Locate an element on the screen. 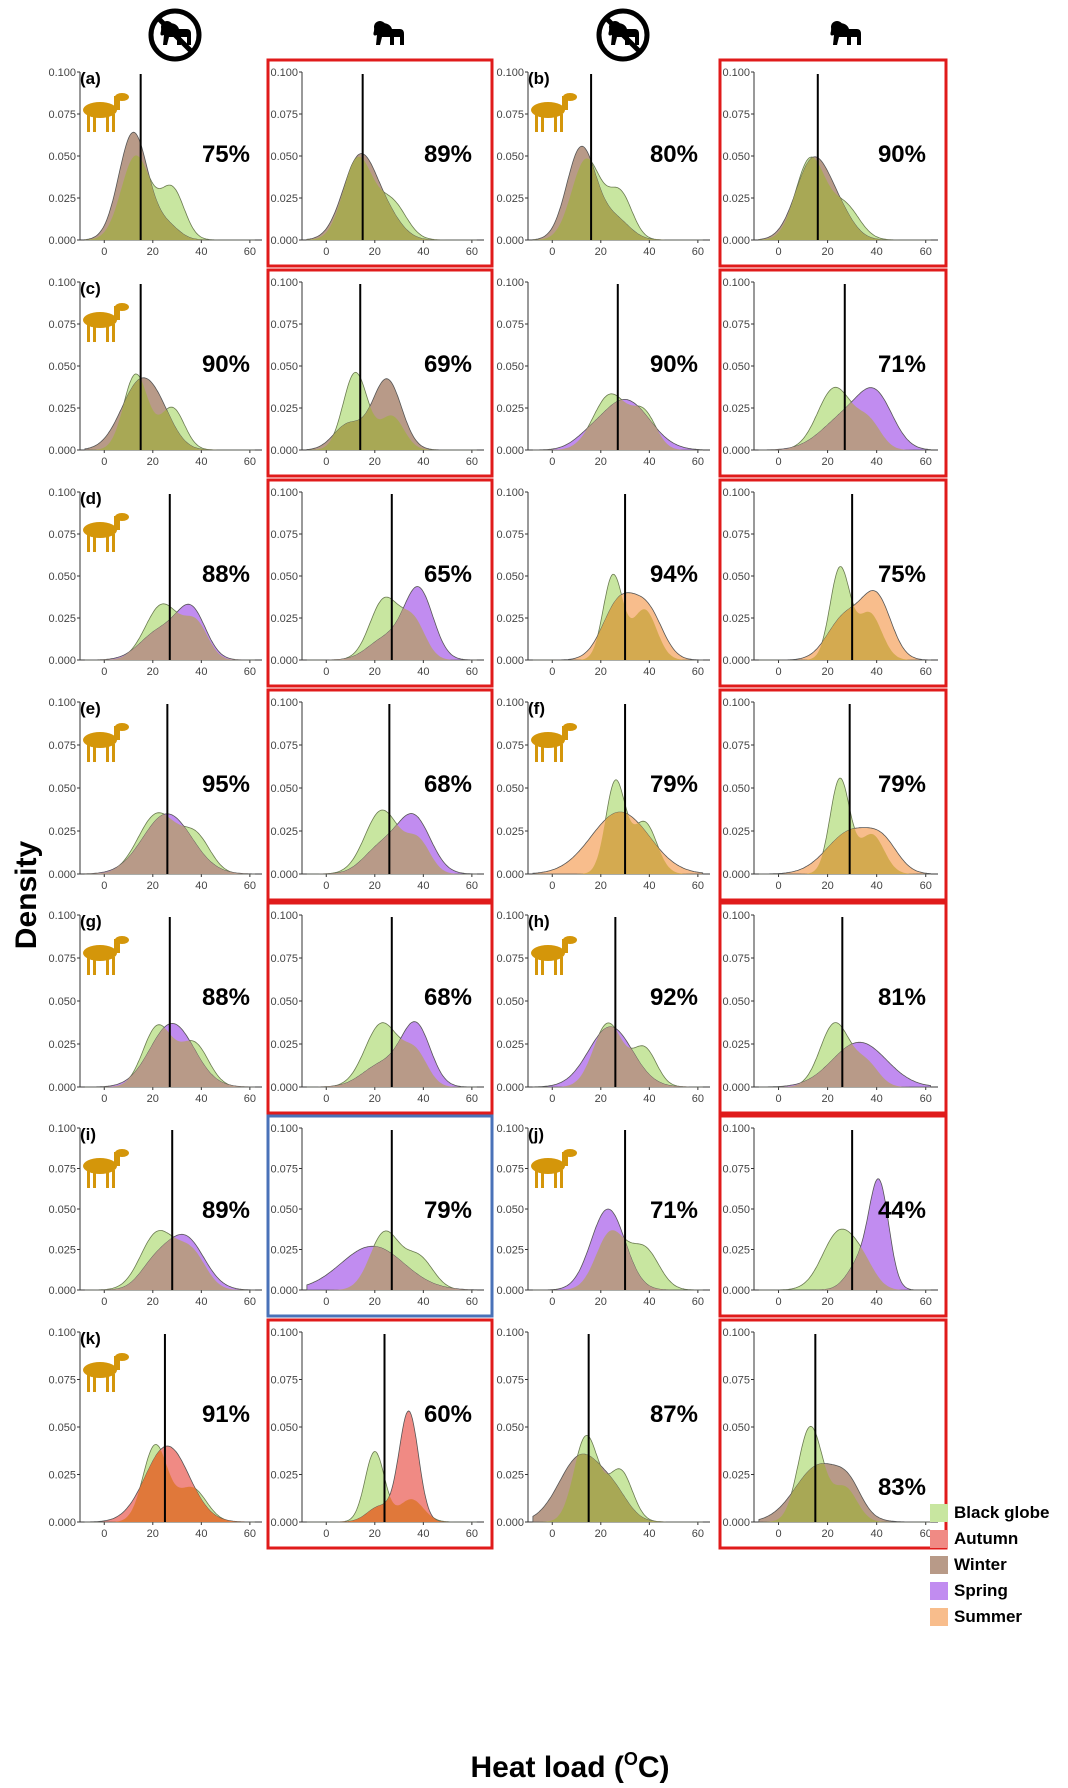 This screenshot has height=1788, width=1068. lion-icon is located at coordinates (845, 33).